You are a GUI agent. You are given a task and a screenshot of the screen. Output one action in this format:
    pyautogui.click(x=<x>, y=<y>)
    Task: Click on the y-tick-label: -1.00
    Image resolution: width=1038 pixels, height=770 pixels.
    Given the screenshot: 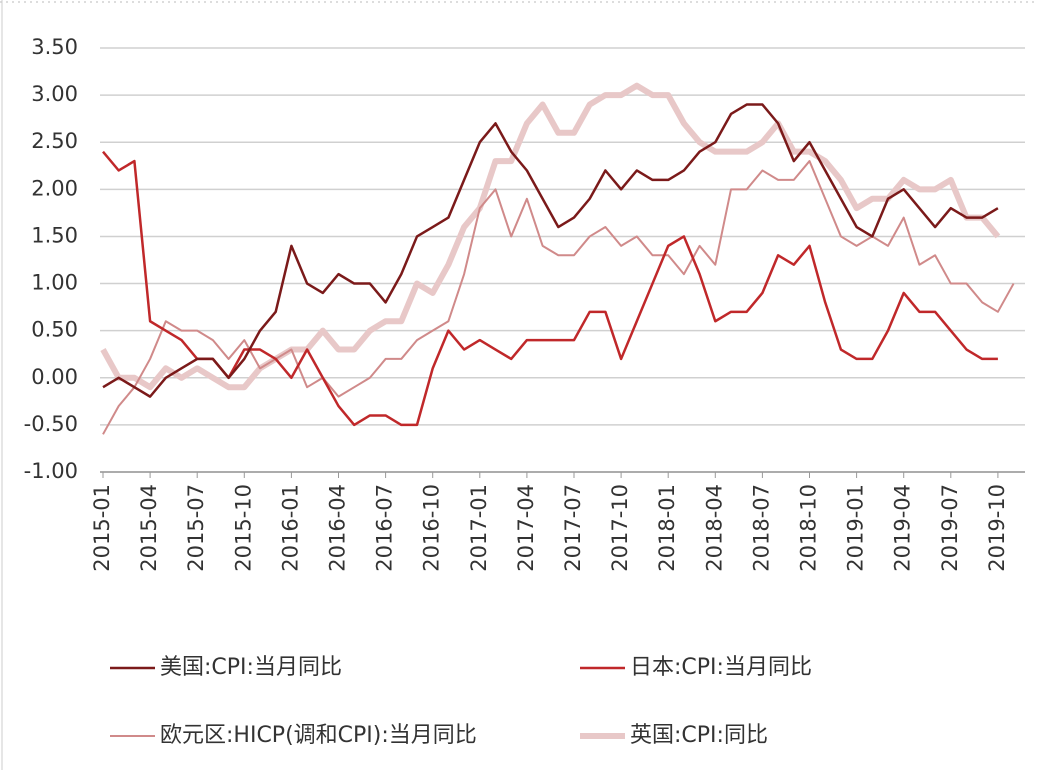 What is the action you would take?
    pyautogui.click(x=51, y=471)
    